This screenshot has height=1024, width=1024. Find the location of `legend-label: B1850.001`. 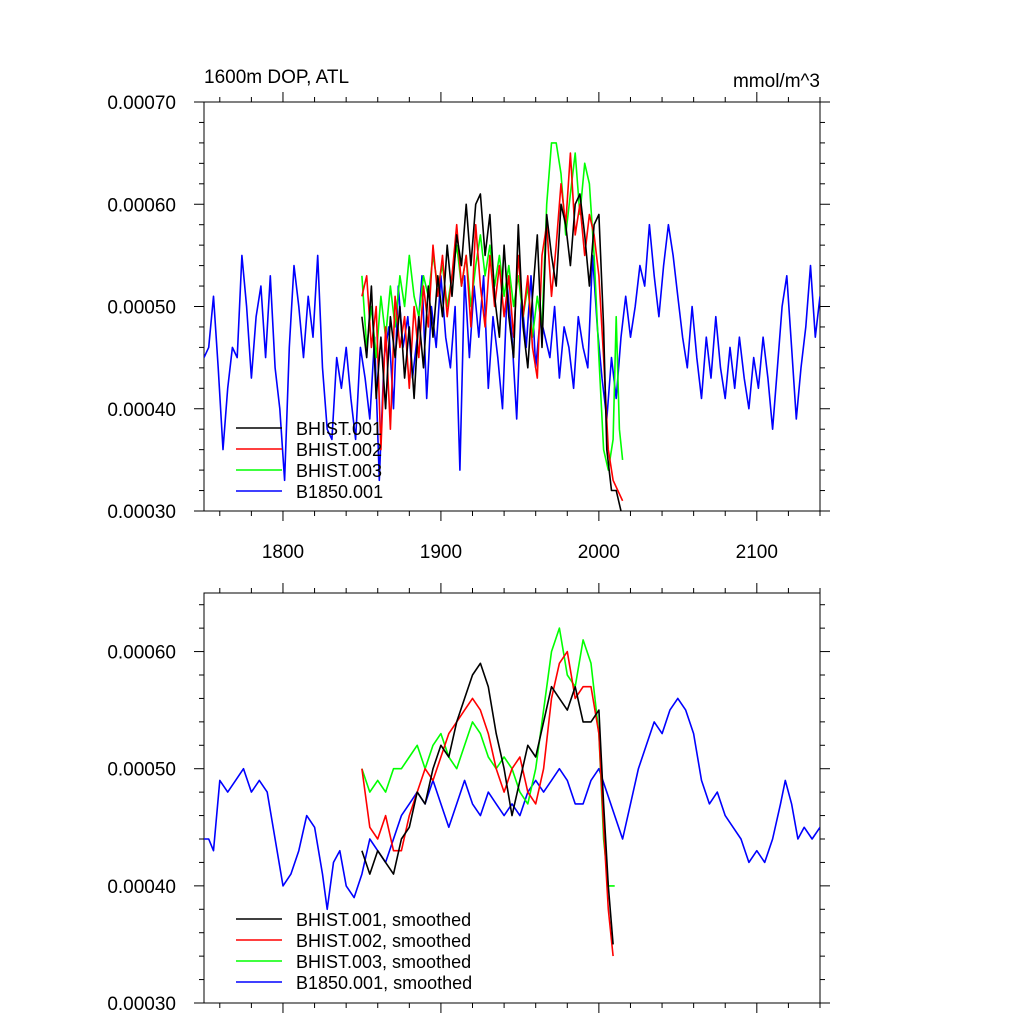

legend-label: B1850.001 is located at coordinates (339, 492).